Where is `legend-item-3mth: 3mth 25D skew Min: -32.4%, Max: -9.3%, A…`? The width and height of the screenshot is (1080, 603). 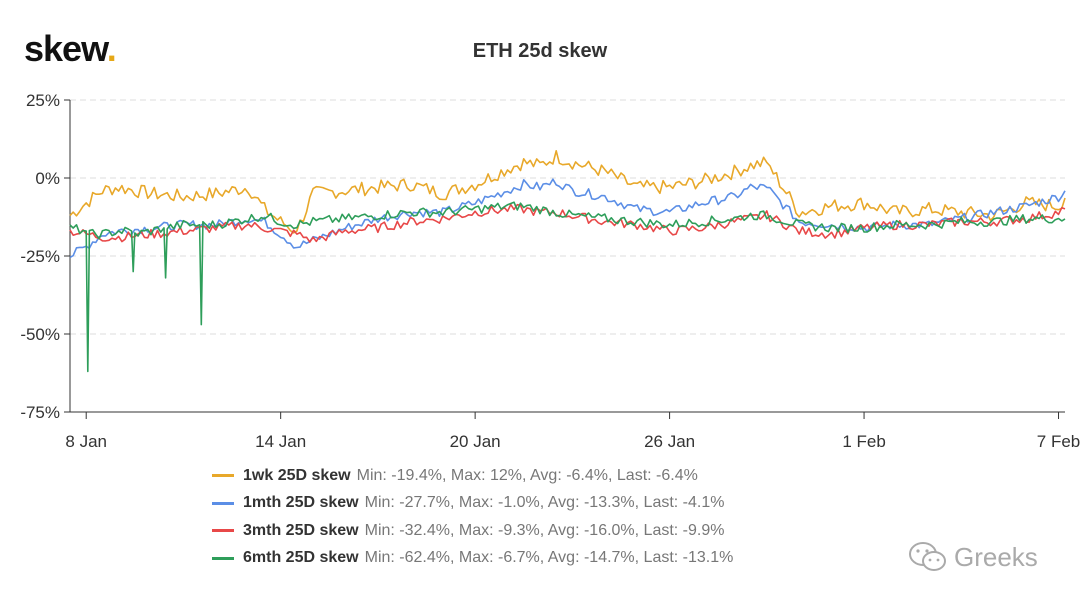
legend-item-3mth: 3mth 25D skew Min: -32.4%, Max: -9.3%, A… is located at coordinates (472, 531).